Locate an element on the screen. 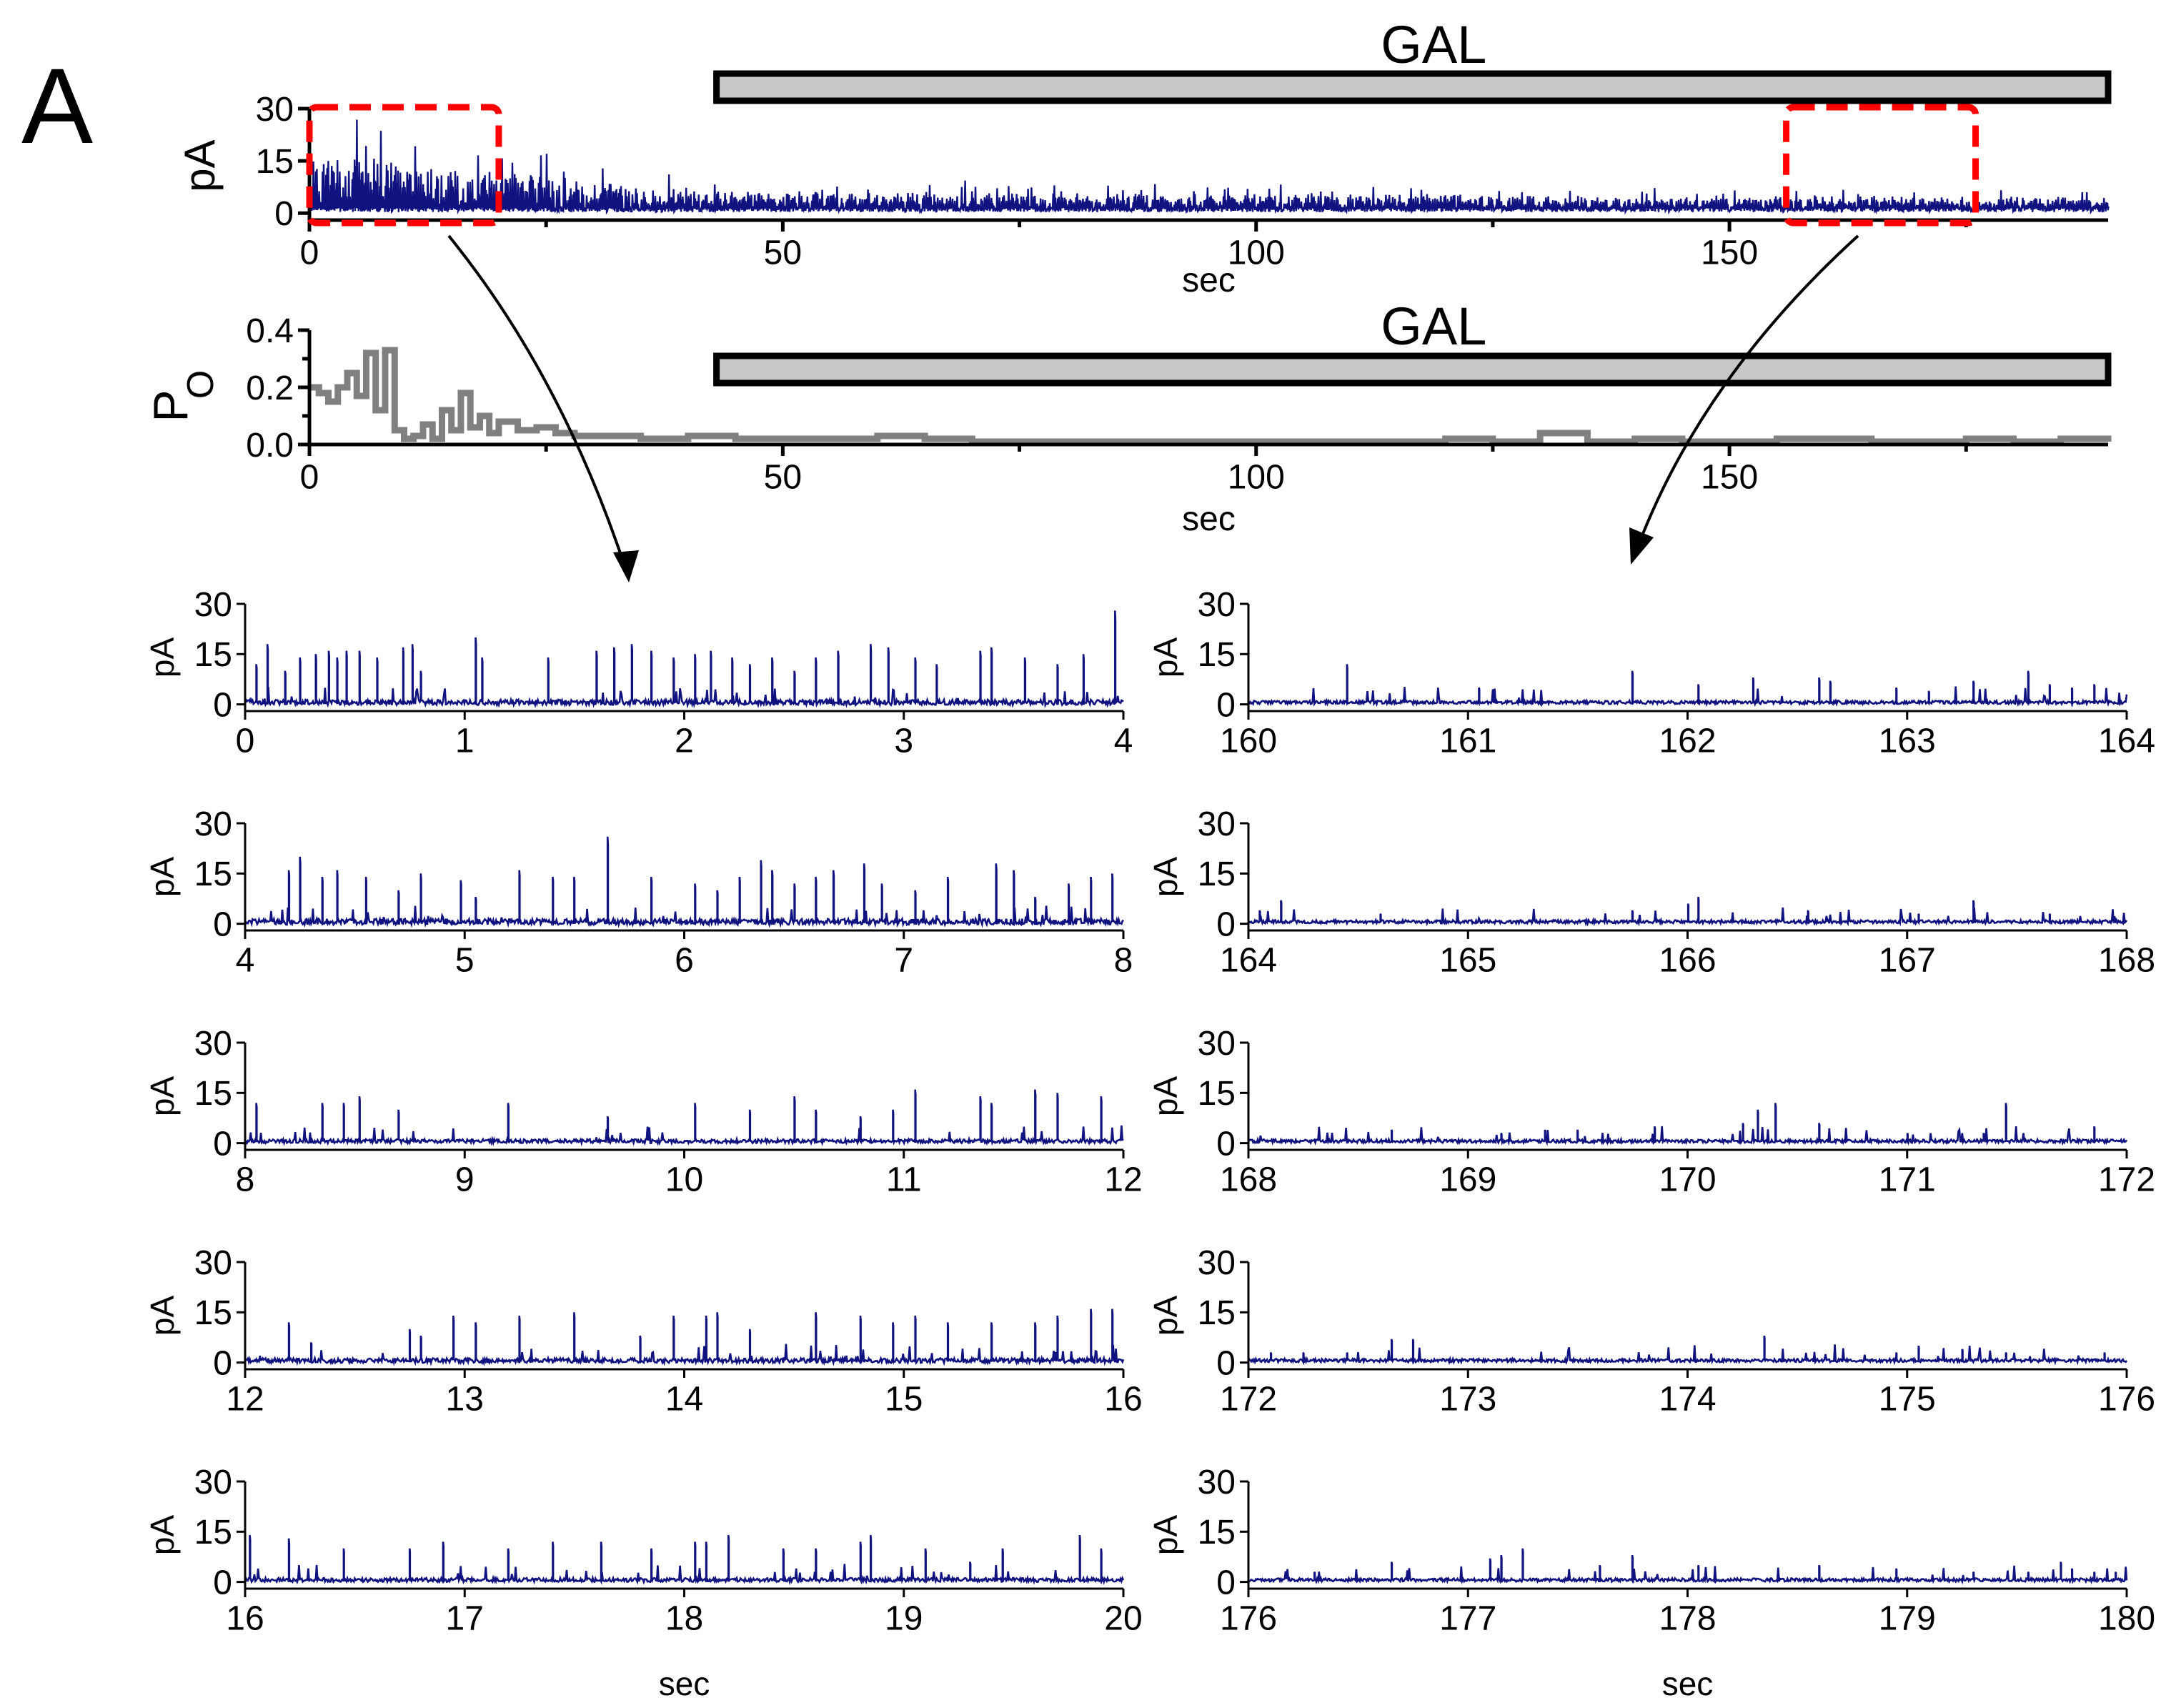 The height and width of the screenshot is (1708, 2176). zoom-right-y-tick-label: 15 is located at coordinates (1217, 1094).